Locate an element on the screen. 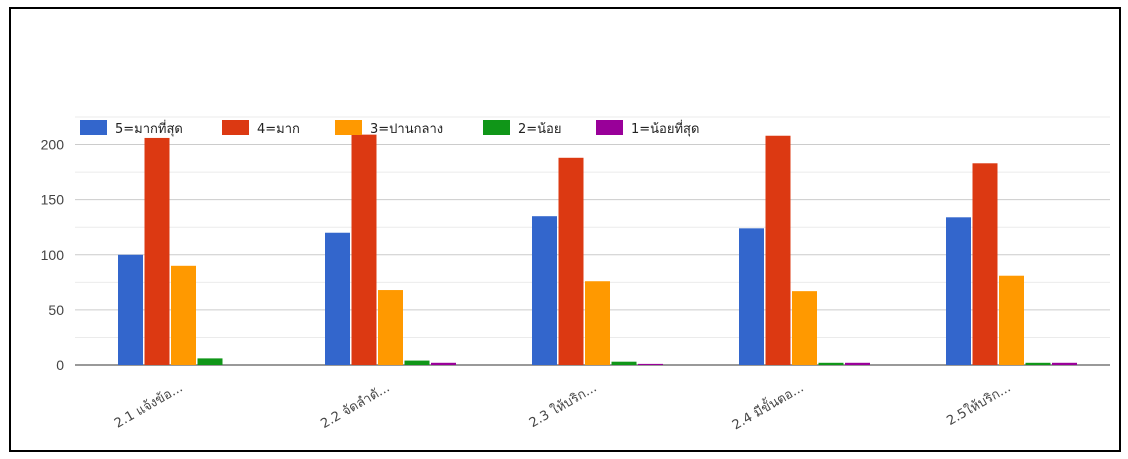  y-tick-label: 0 is located at coordinates (60, 365).